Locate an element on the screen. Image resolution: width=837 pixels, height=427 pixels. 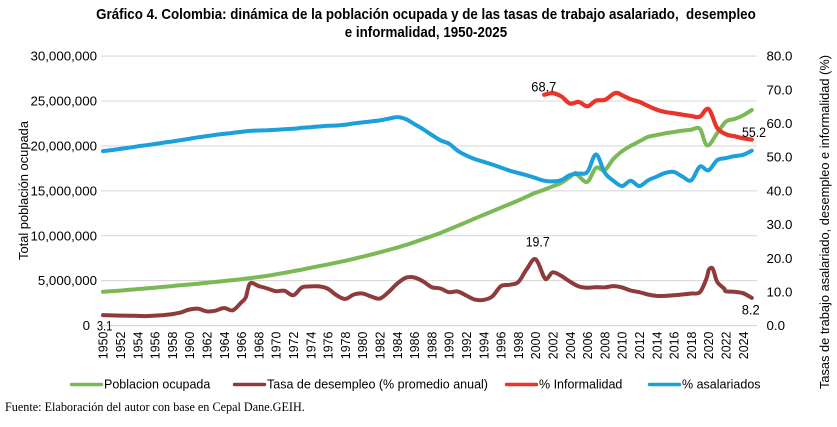
svg-text: 2024 is located at coordinates (743, 346).